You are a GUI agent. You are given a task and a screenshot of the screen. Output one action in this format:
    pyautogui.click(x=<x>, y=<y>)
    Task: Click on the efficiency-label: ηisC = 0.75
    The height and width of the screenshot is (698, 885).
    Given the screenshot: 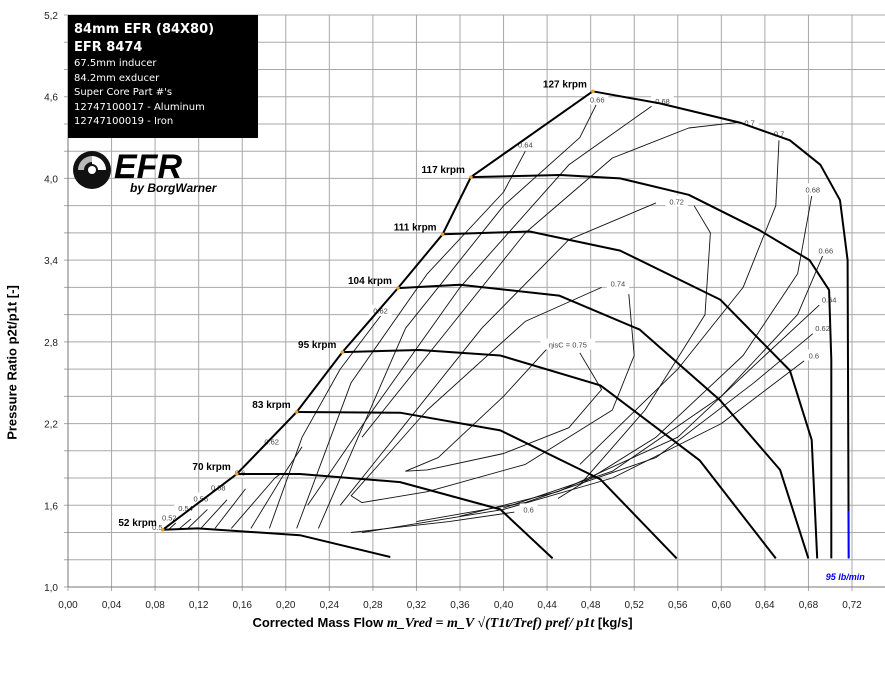 What is the action you would take?
    pyautogui.click(x=568, y=345)
    